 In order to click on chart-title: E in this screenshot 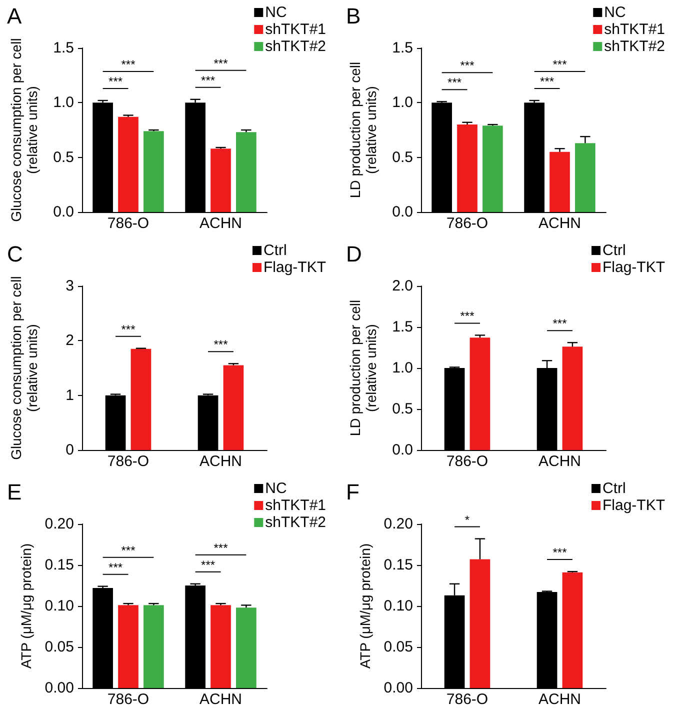, I will do `click(14, 492)`.